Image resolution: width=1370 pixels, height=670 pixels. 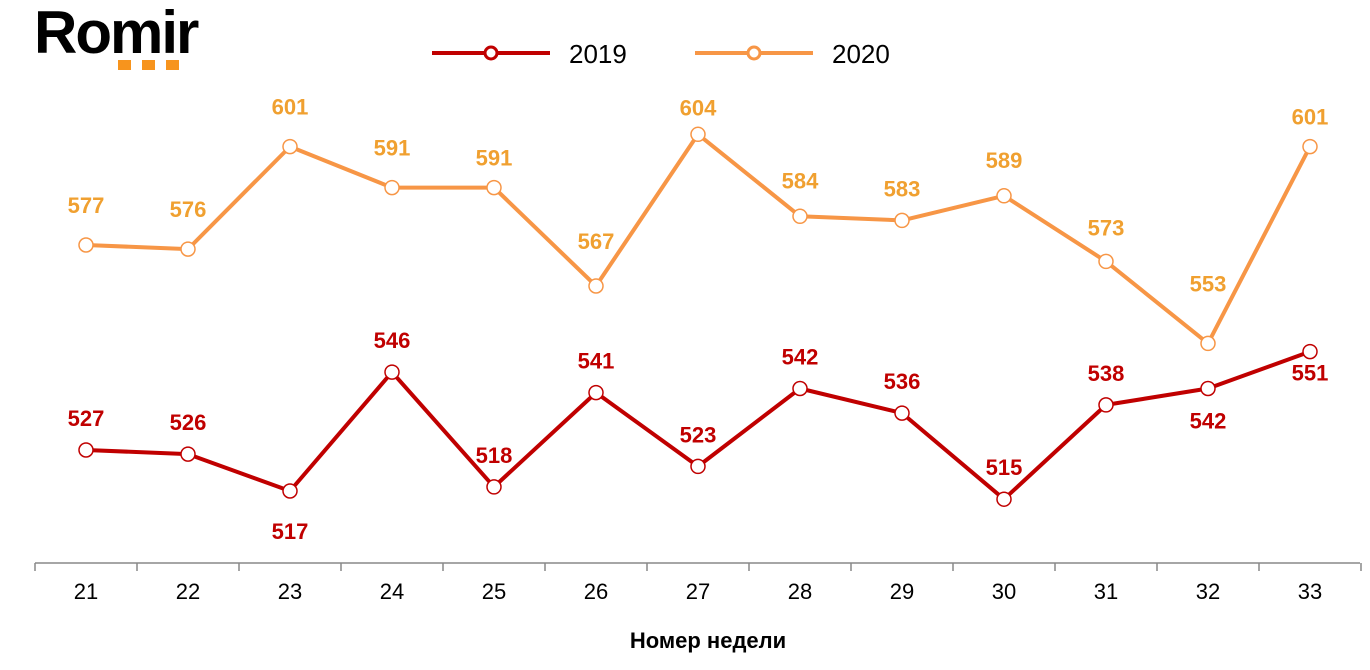 What do you see at coordinates (902, 381) in the screenshot?
I see `data-label-2019: 536` at bounding box center [902, 381].